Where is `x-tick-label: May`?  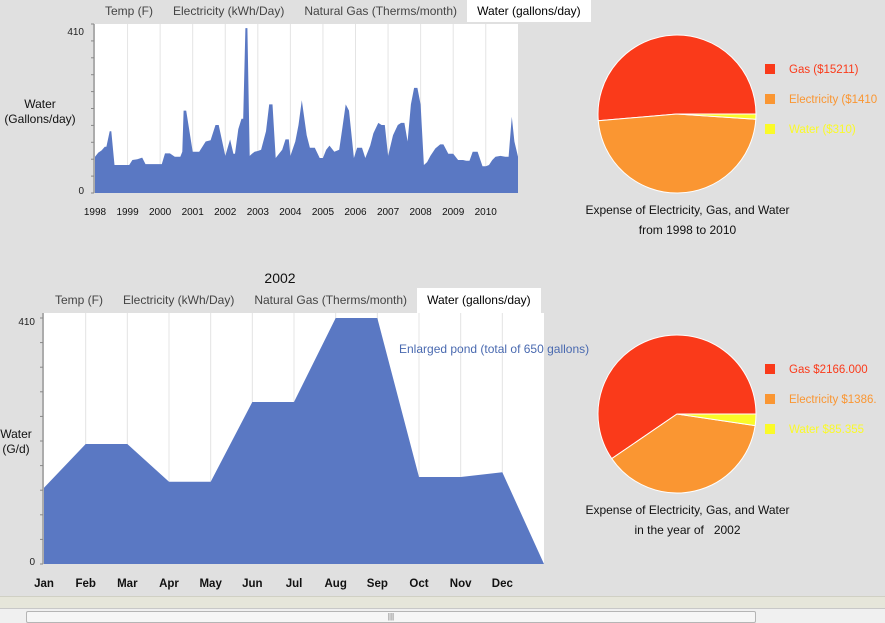 x-tick-label: May is located at coordinates (210, 584).